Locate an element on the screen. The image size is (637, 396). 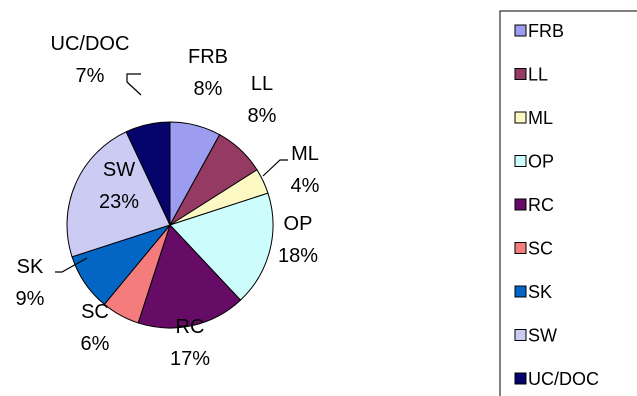
legend-swatch-op is located at coordinates (520, 161).